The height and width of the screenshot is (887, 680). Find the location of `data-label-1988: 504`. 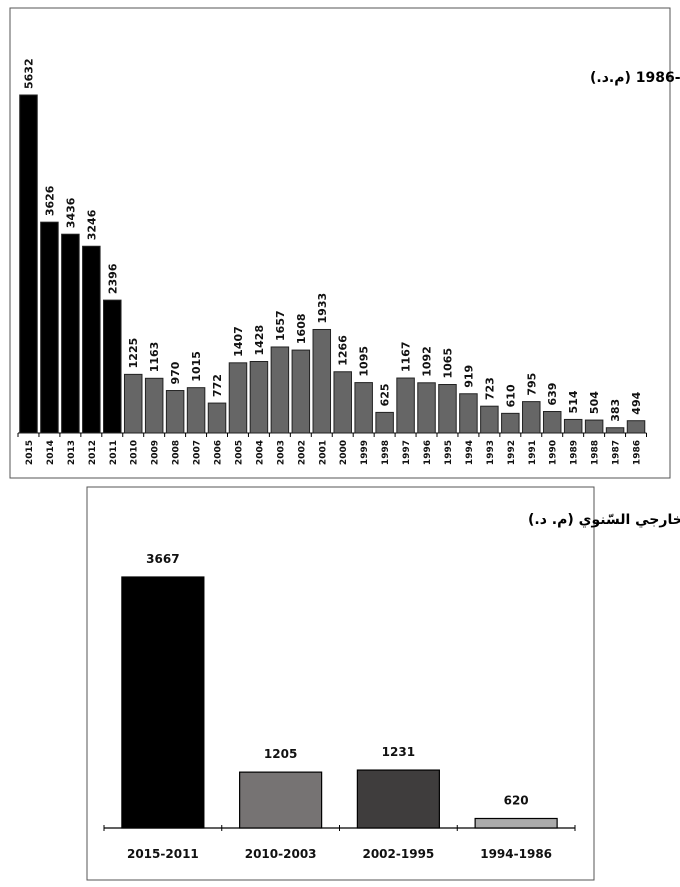

data-label-1988: 504 is located at coordinates (594, 402).